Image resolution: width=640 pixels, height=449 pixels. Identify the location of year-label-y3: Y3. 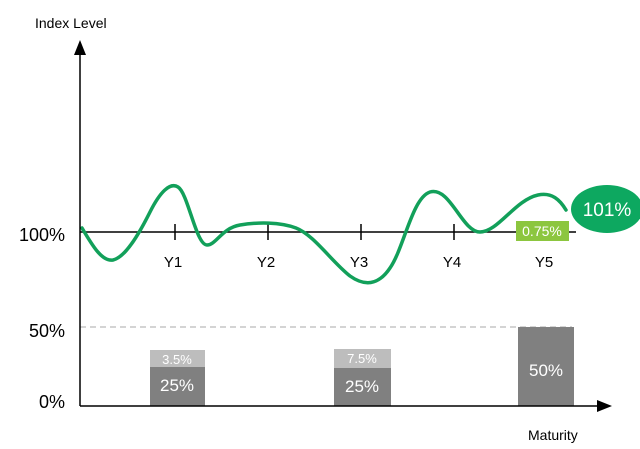
(359, 262).